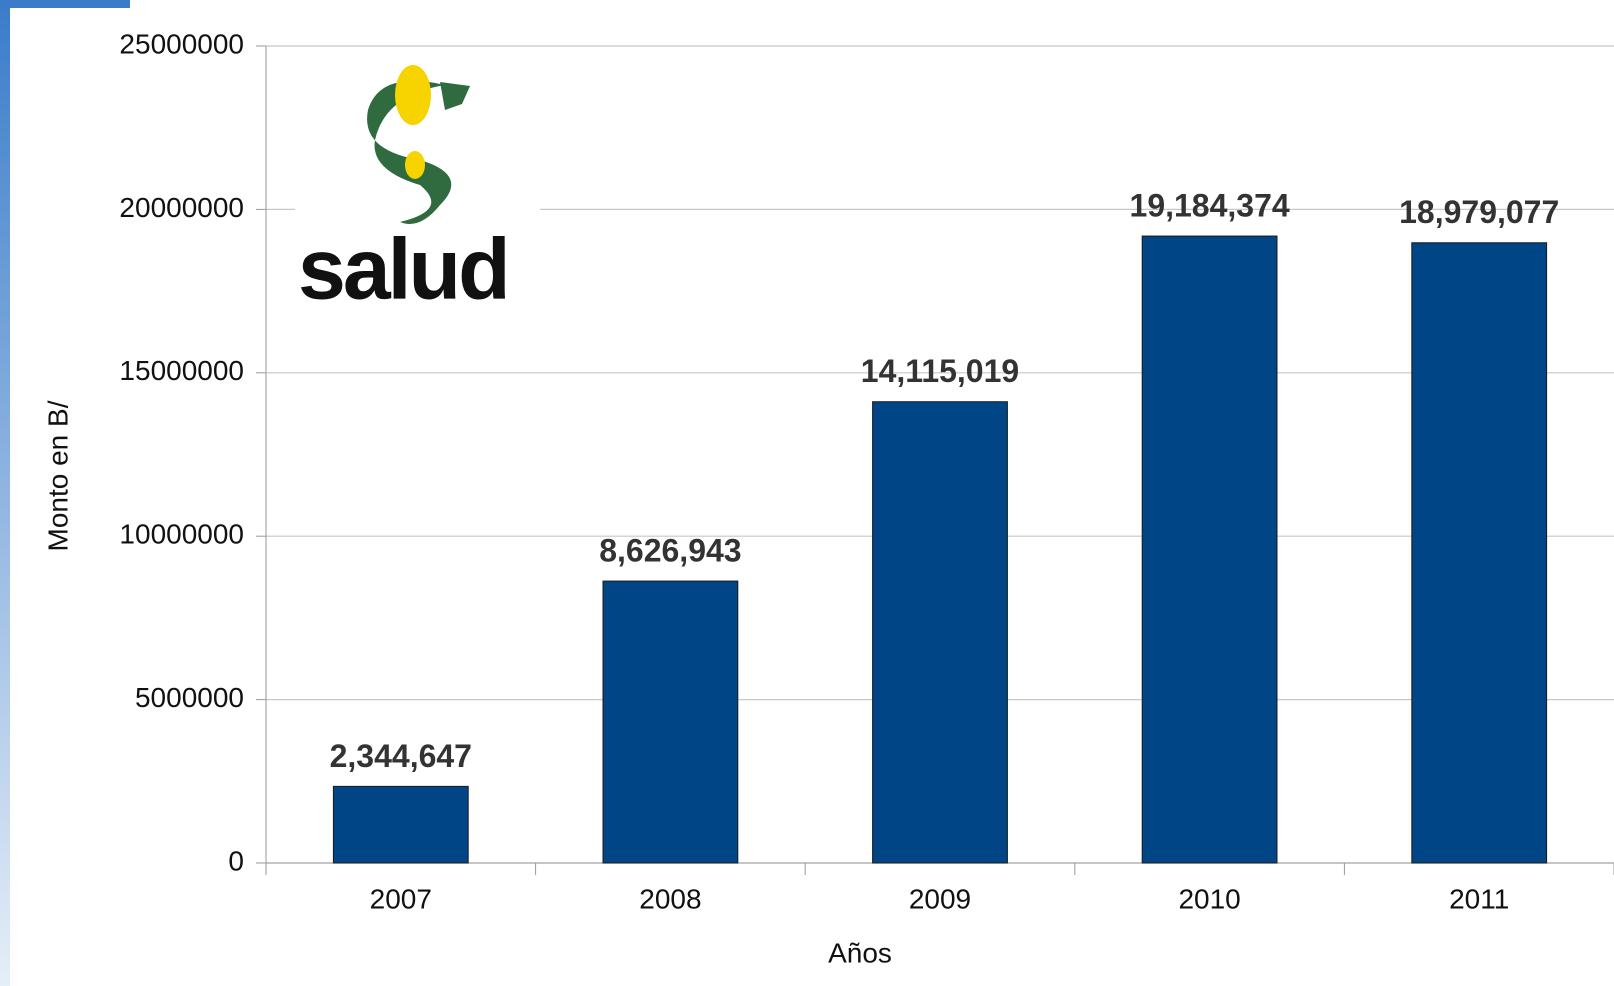 The image size is (1614, 986). What do you see at coordinates (860, 952) in the screenshot?
I see `x-axis-label: Años` at bounding box center [860, 952].